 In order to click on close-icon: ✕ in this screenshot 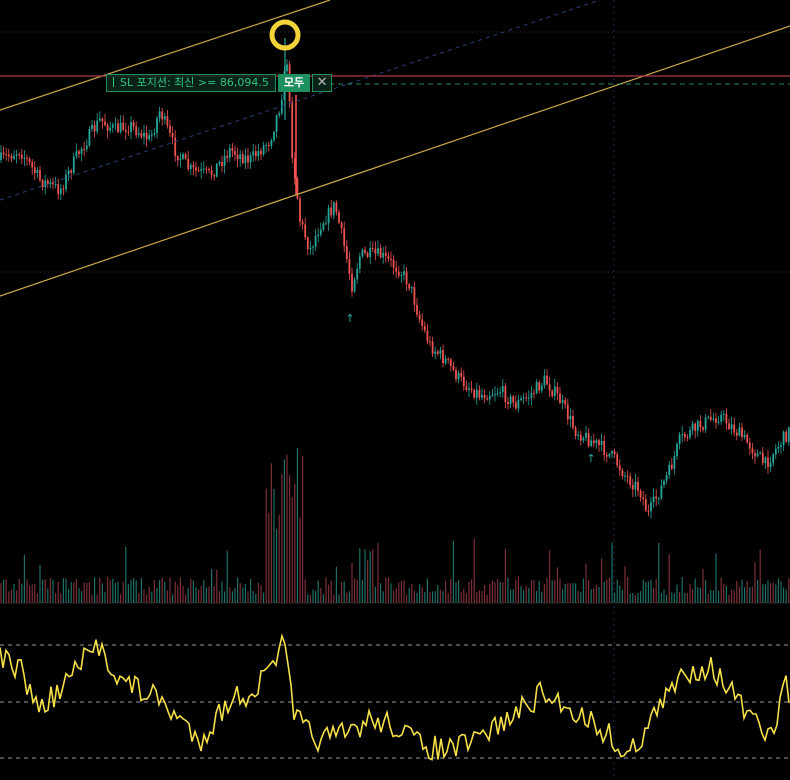, I will do `click(322, 83)`.